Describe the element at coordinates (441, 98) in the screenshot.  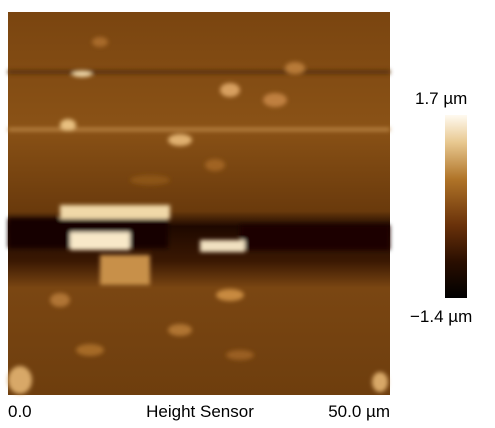
I see `colorbar-max-label: 1.7 µm` at that location.